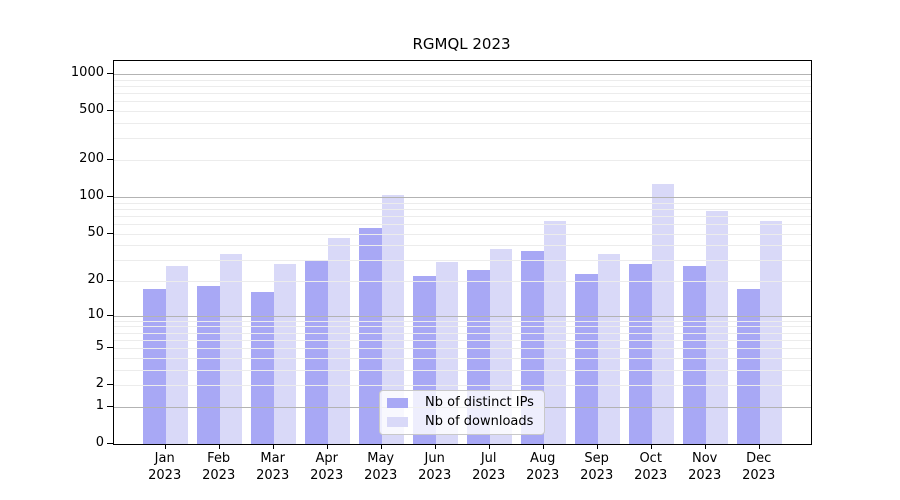 The width and height of the screenshot is (900, 500). What do you see at coordinates (759, 467) in the screenshot?
I see `x-axis-tick-label: Dec 2023` at bounding box center [759, 467].